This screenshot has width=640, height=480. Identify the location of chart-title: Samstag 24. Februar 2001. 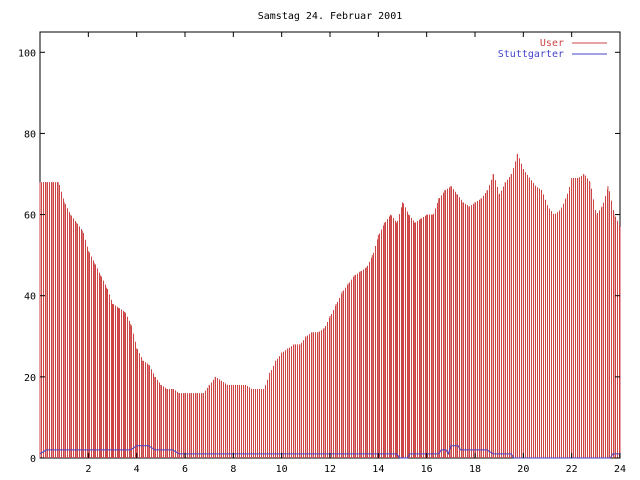
(330, 16).